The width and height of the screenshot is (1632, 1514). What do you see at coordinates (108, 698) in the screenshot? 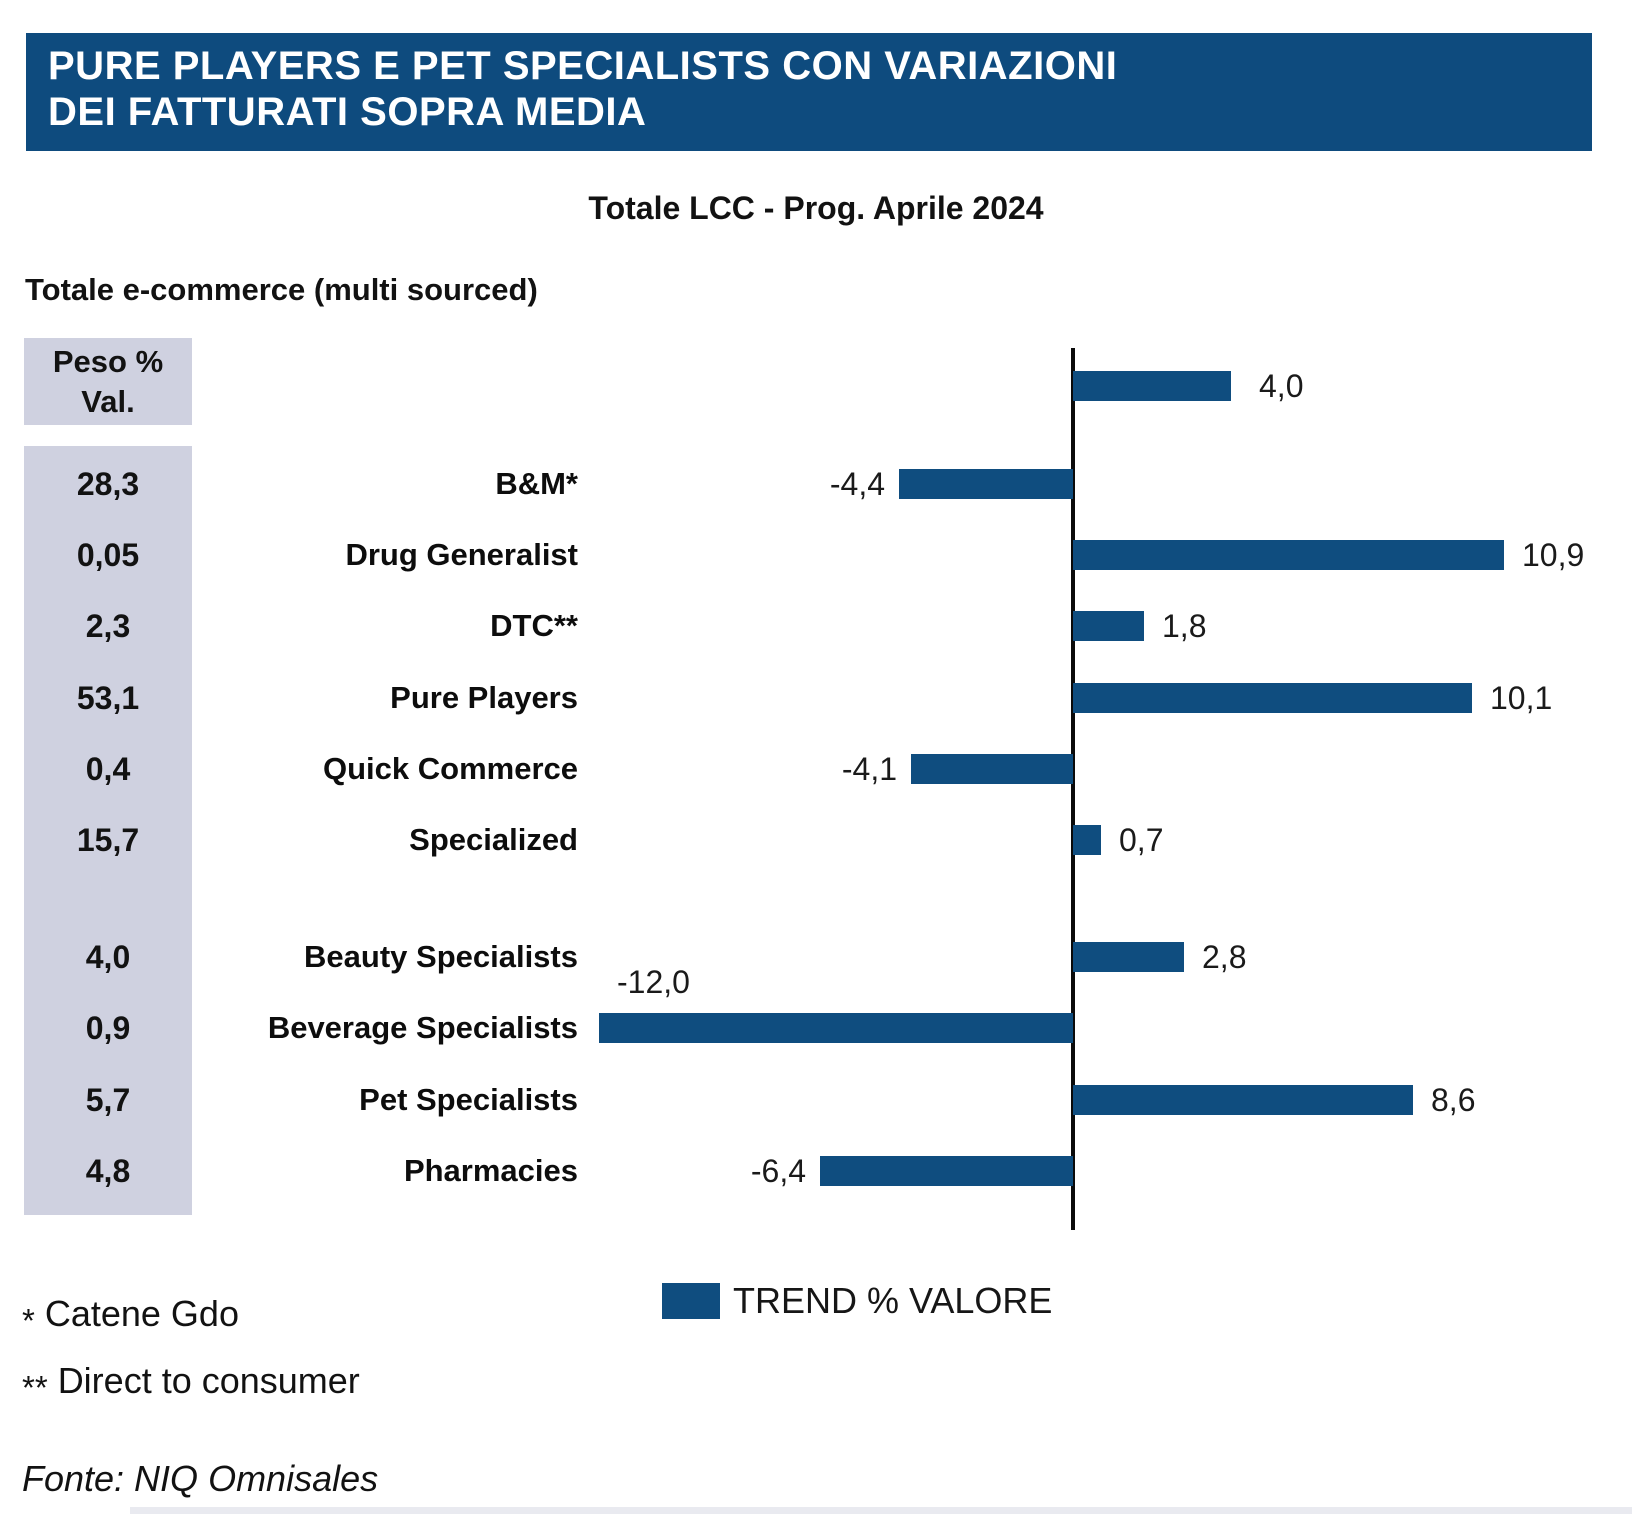
I see `peso-value: 53,1` at bounding box center [108, 698].